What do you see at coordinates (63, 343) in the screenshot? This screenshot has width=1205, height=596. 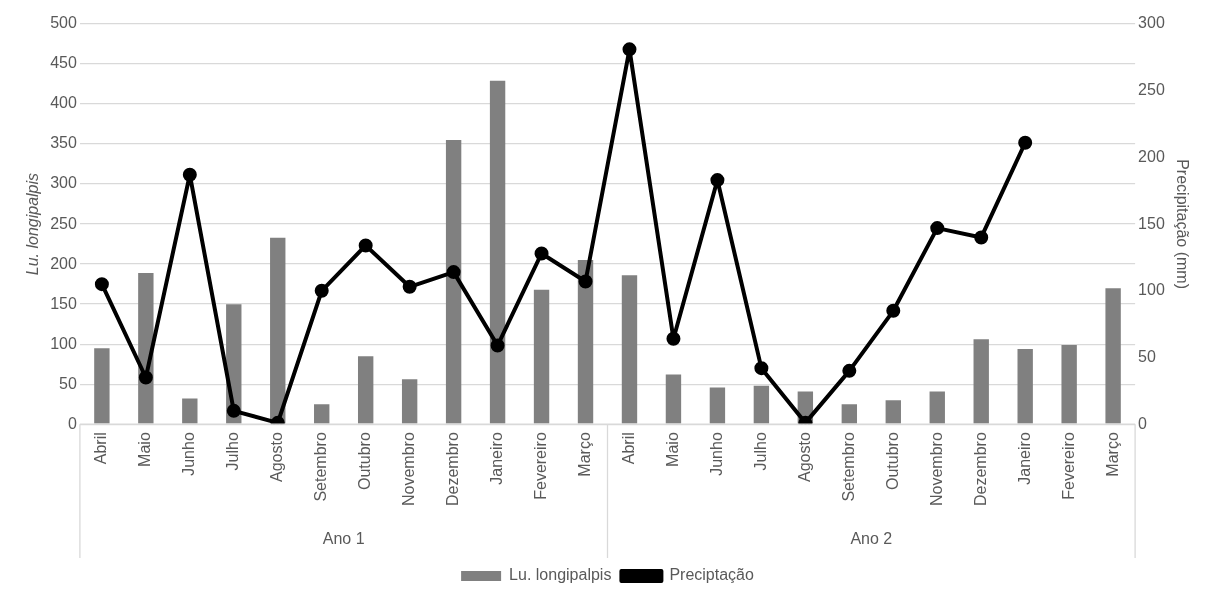 I see `y-tick-label: 100` at bounding box center [63, 343].